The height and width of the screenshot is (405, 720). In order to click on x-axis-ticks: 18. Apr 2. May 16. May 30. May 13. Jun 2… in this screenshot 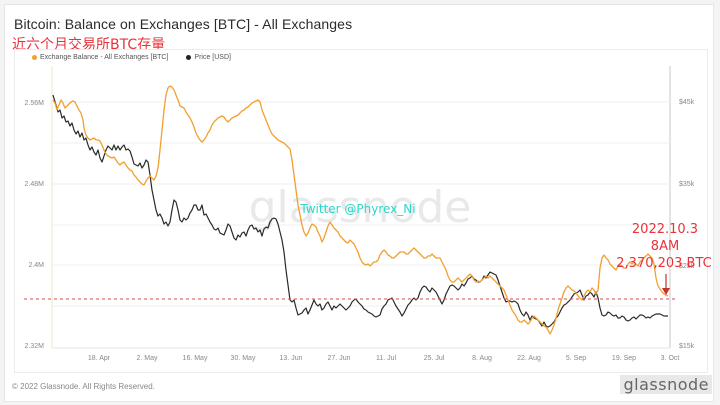, I will do `click(383, 358)`.